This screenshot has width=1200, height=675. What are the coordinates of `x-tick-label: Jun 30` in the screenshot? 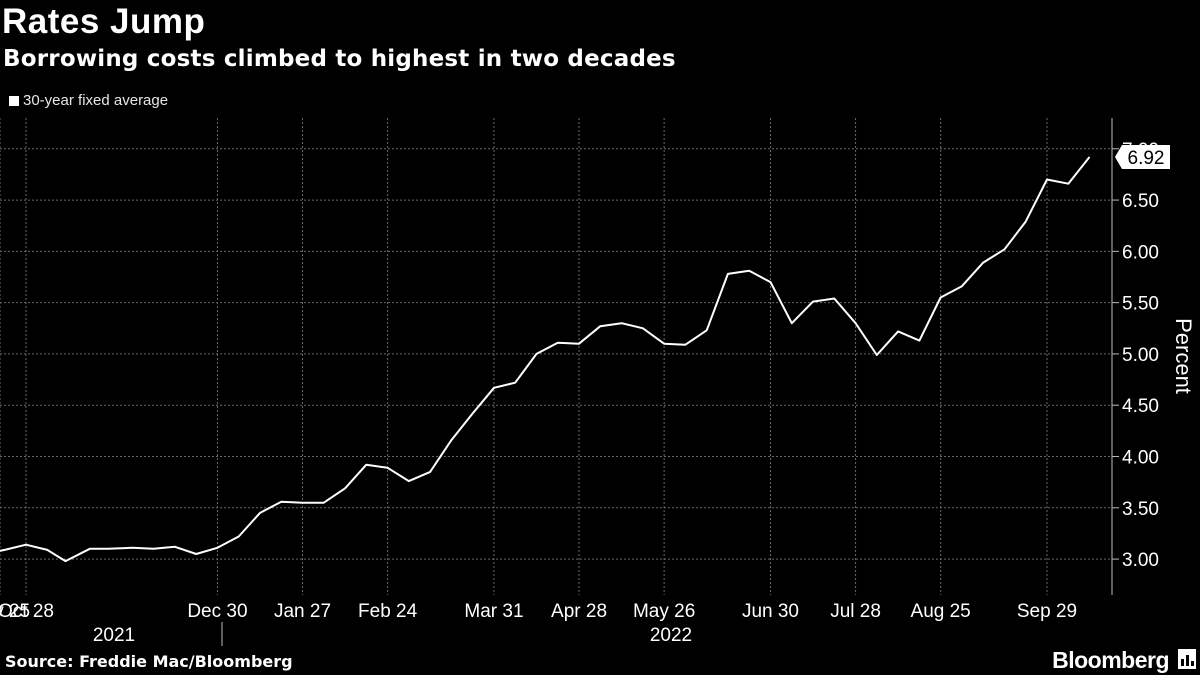 It's located at (770, 611).